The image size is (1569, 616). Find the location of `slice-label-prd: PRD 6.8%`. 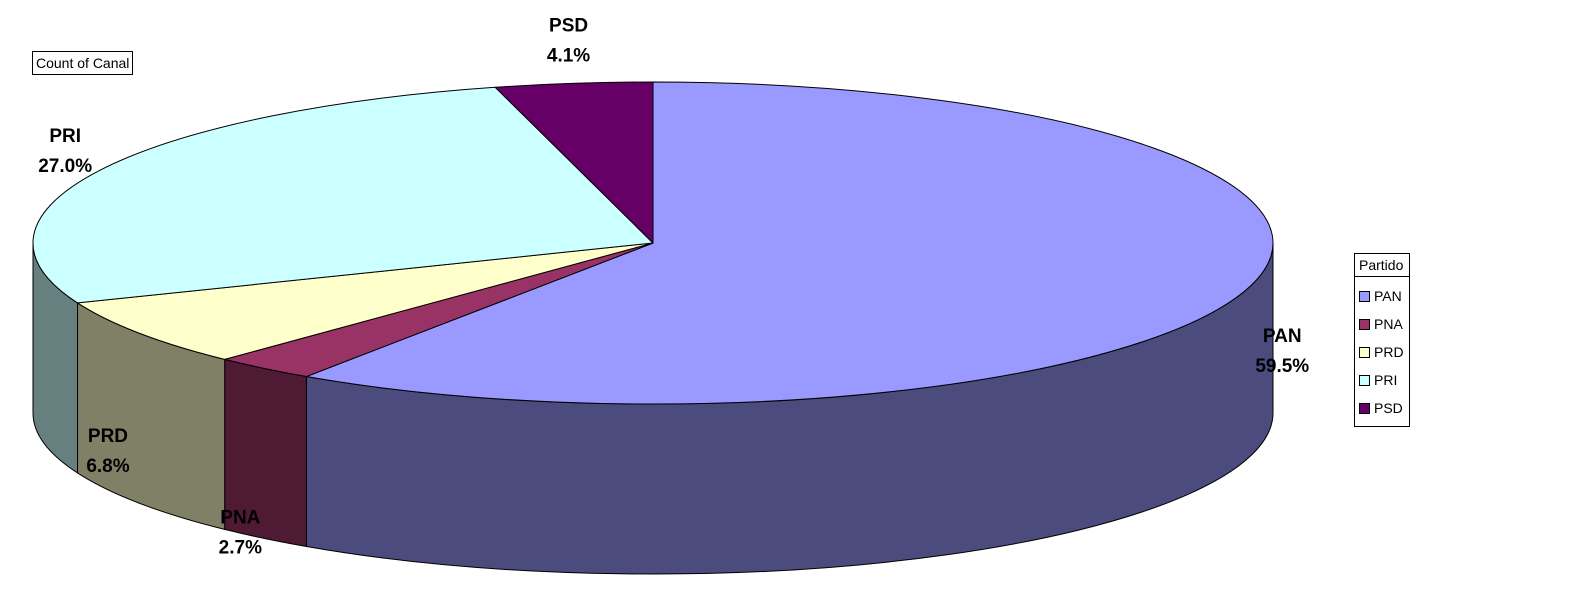

slice-label-prd: PRD 6.8% is located at coordinates (107, 451).